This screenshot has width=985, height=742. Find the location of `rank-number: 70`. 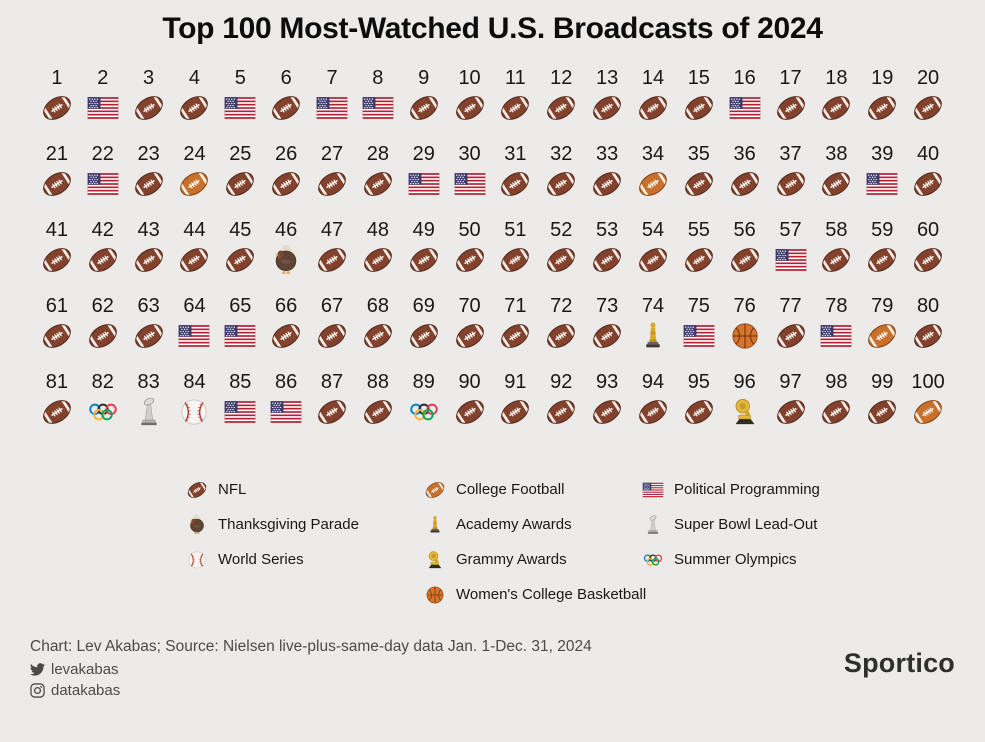

rank-number: 70 is located at coordinates (469, 306).